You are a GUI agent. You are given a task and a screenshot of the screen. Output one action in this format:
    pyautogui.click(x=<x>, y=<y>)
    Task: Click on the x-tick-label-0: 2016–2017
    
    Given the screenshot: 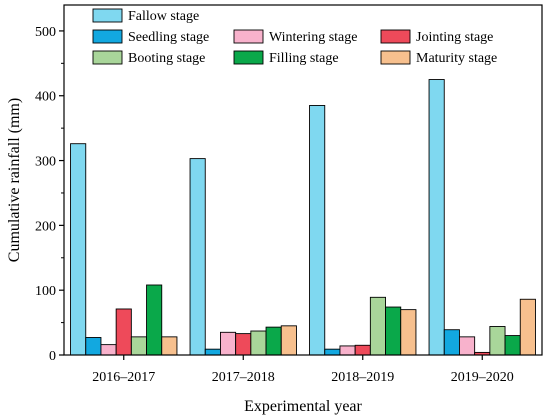 What is the action you would take?
    pyautogui.click(x=123, y=377)
    